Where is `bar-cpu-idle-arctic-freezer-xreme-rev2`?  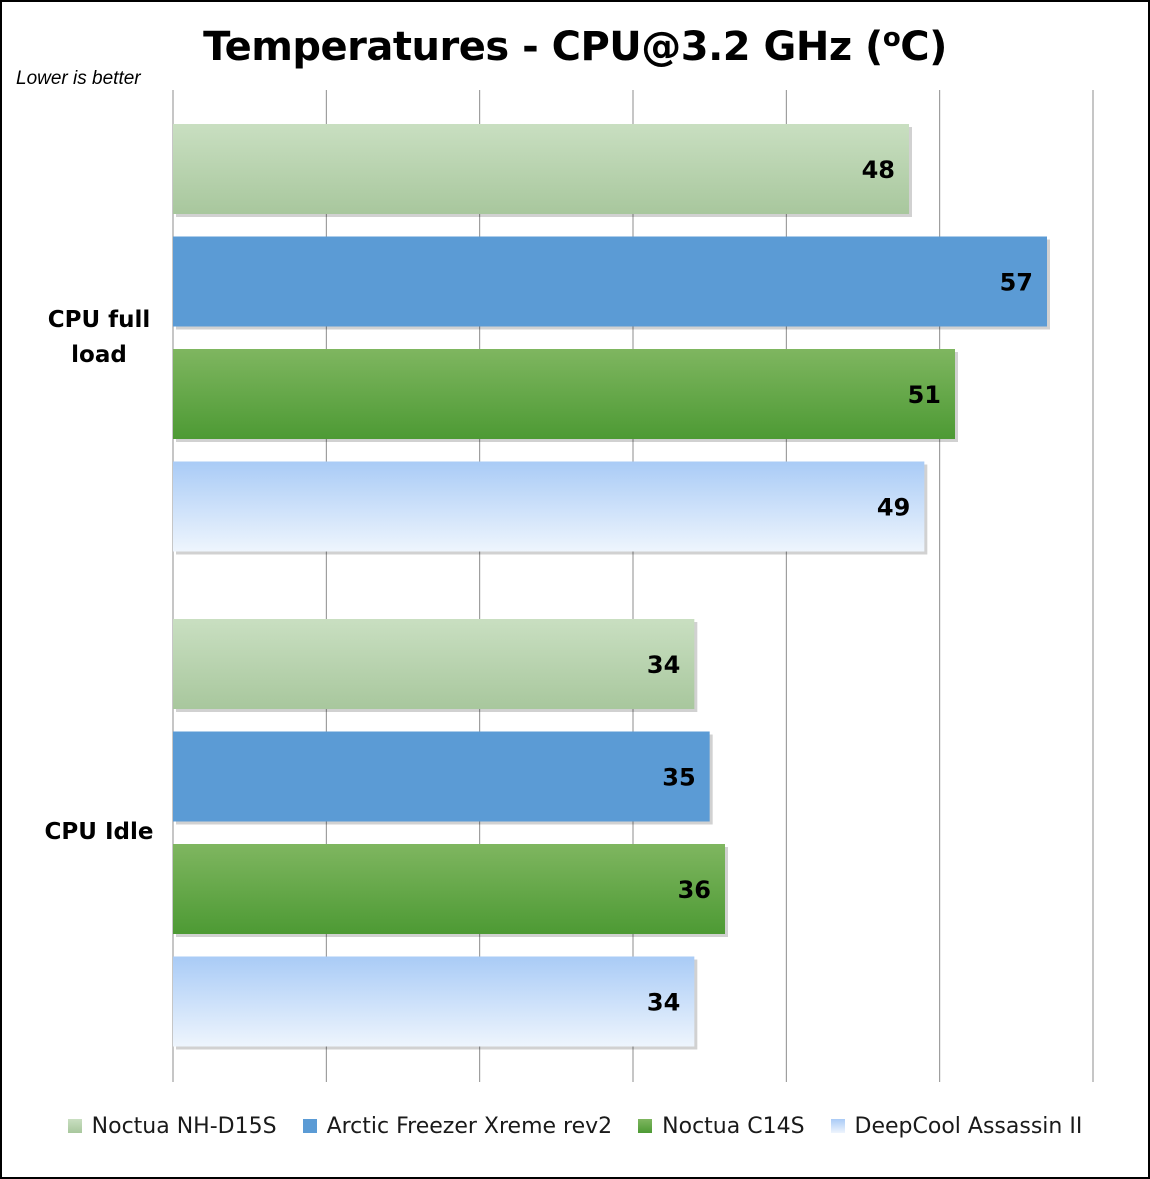 bar-cpu-idle-arctic-freezer-xreme-rev2 is located at coordinates (441, 776).